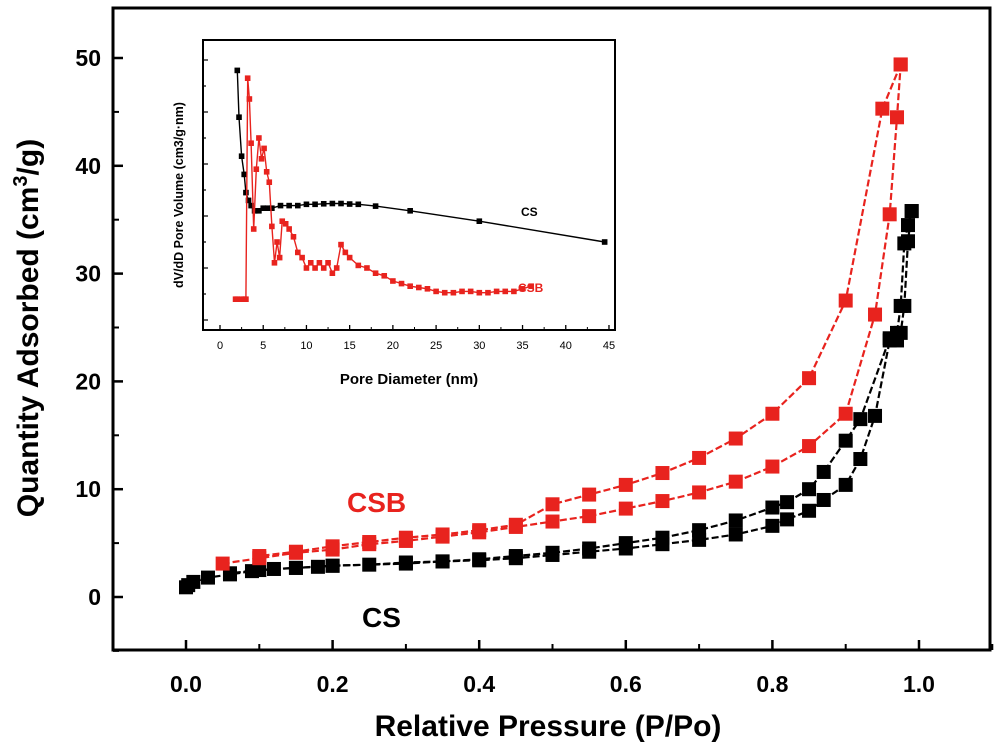 The image size is (997, 750). Describe the element at coordinates (376, 502) in the screenshot. I see `csb-series-annotation: CSB` at that location.